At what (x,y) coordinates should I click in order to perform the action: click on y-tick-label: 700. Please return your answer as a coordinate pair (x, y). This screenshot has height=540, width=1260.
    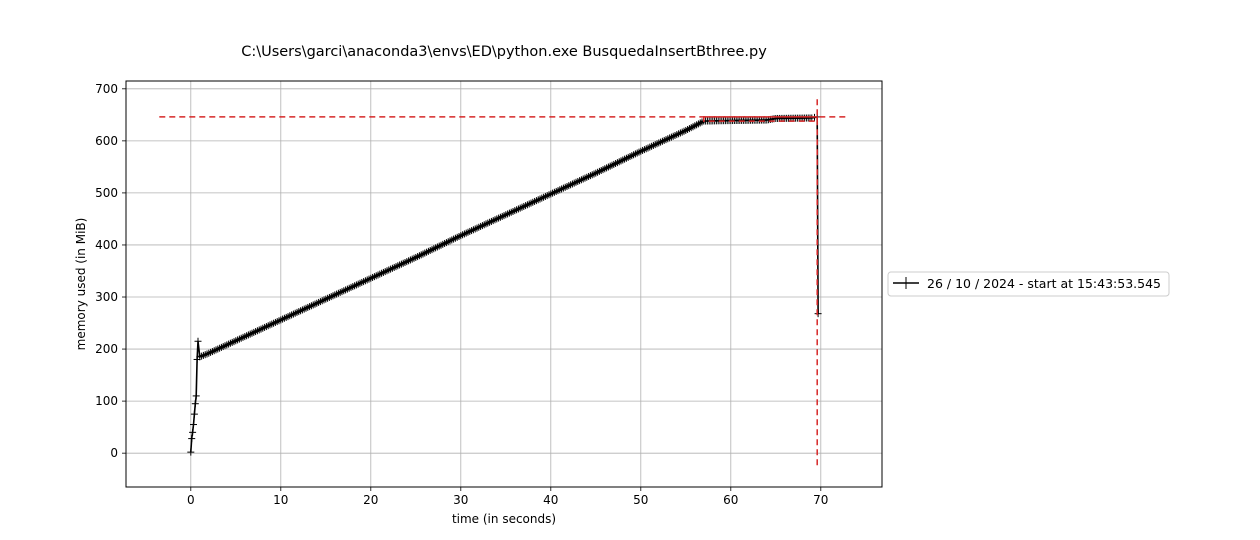
    Looking at the image, I should click on (106, 89).